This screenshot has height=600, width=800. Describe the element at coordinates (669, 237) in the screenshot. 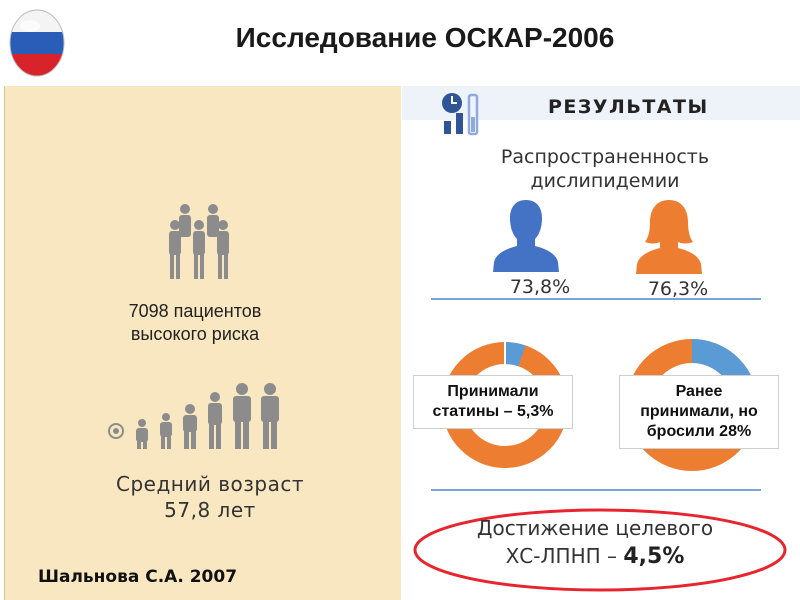

I see `female-silhouette-icon` at that location.